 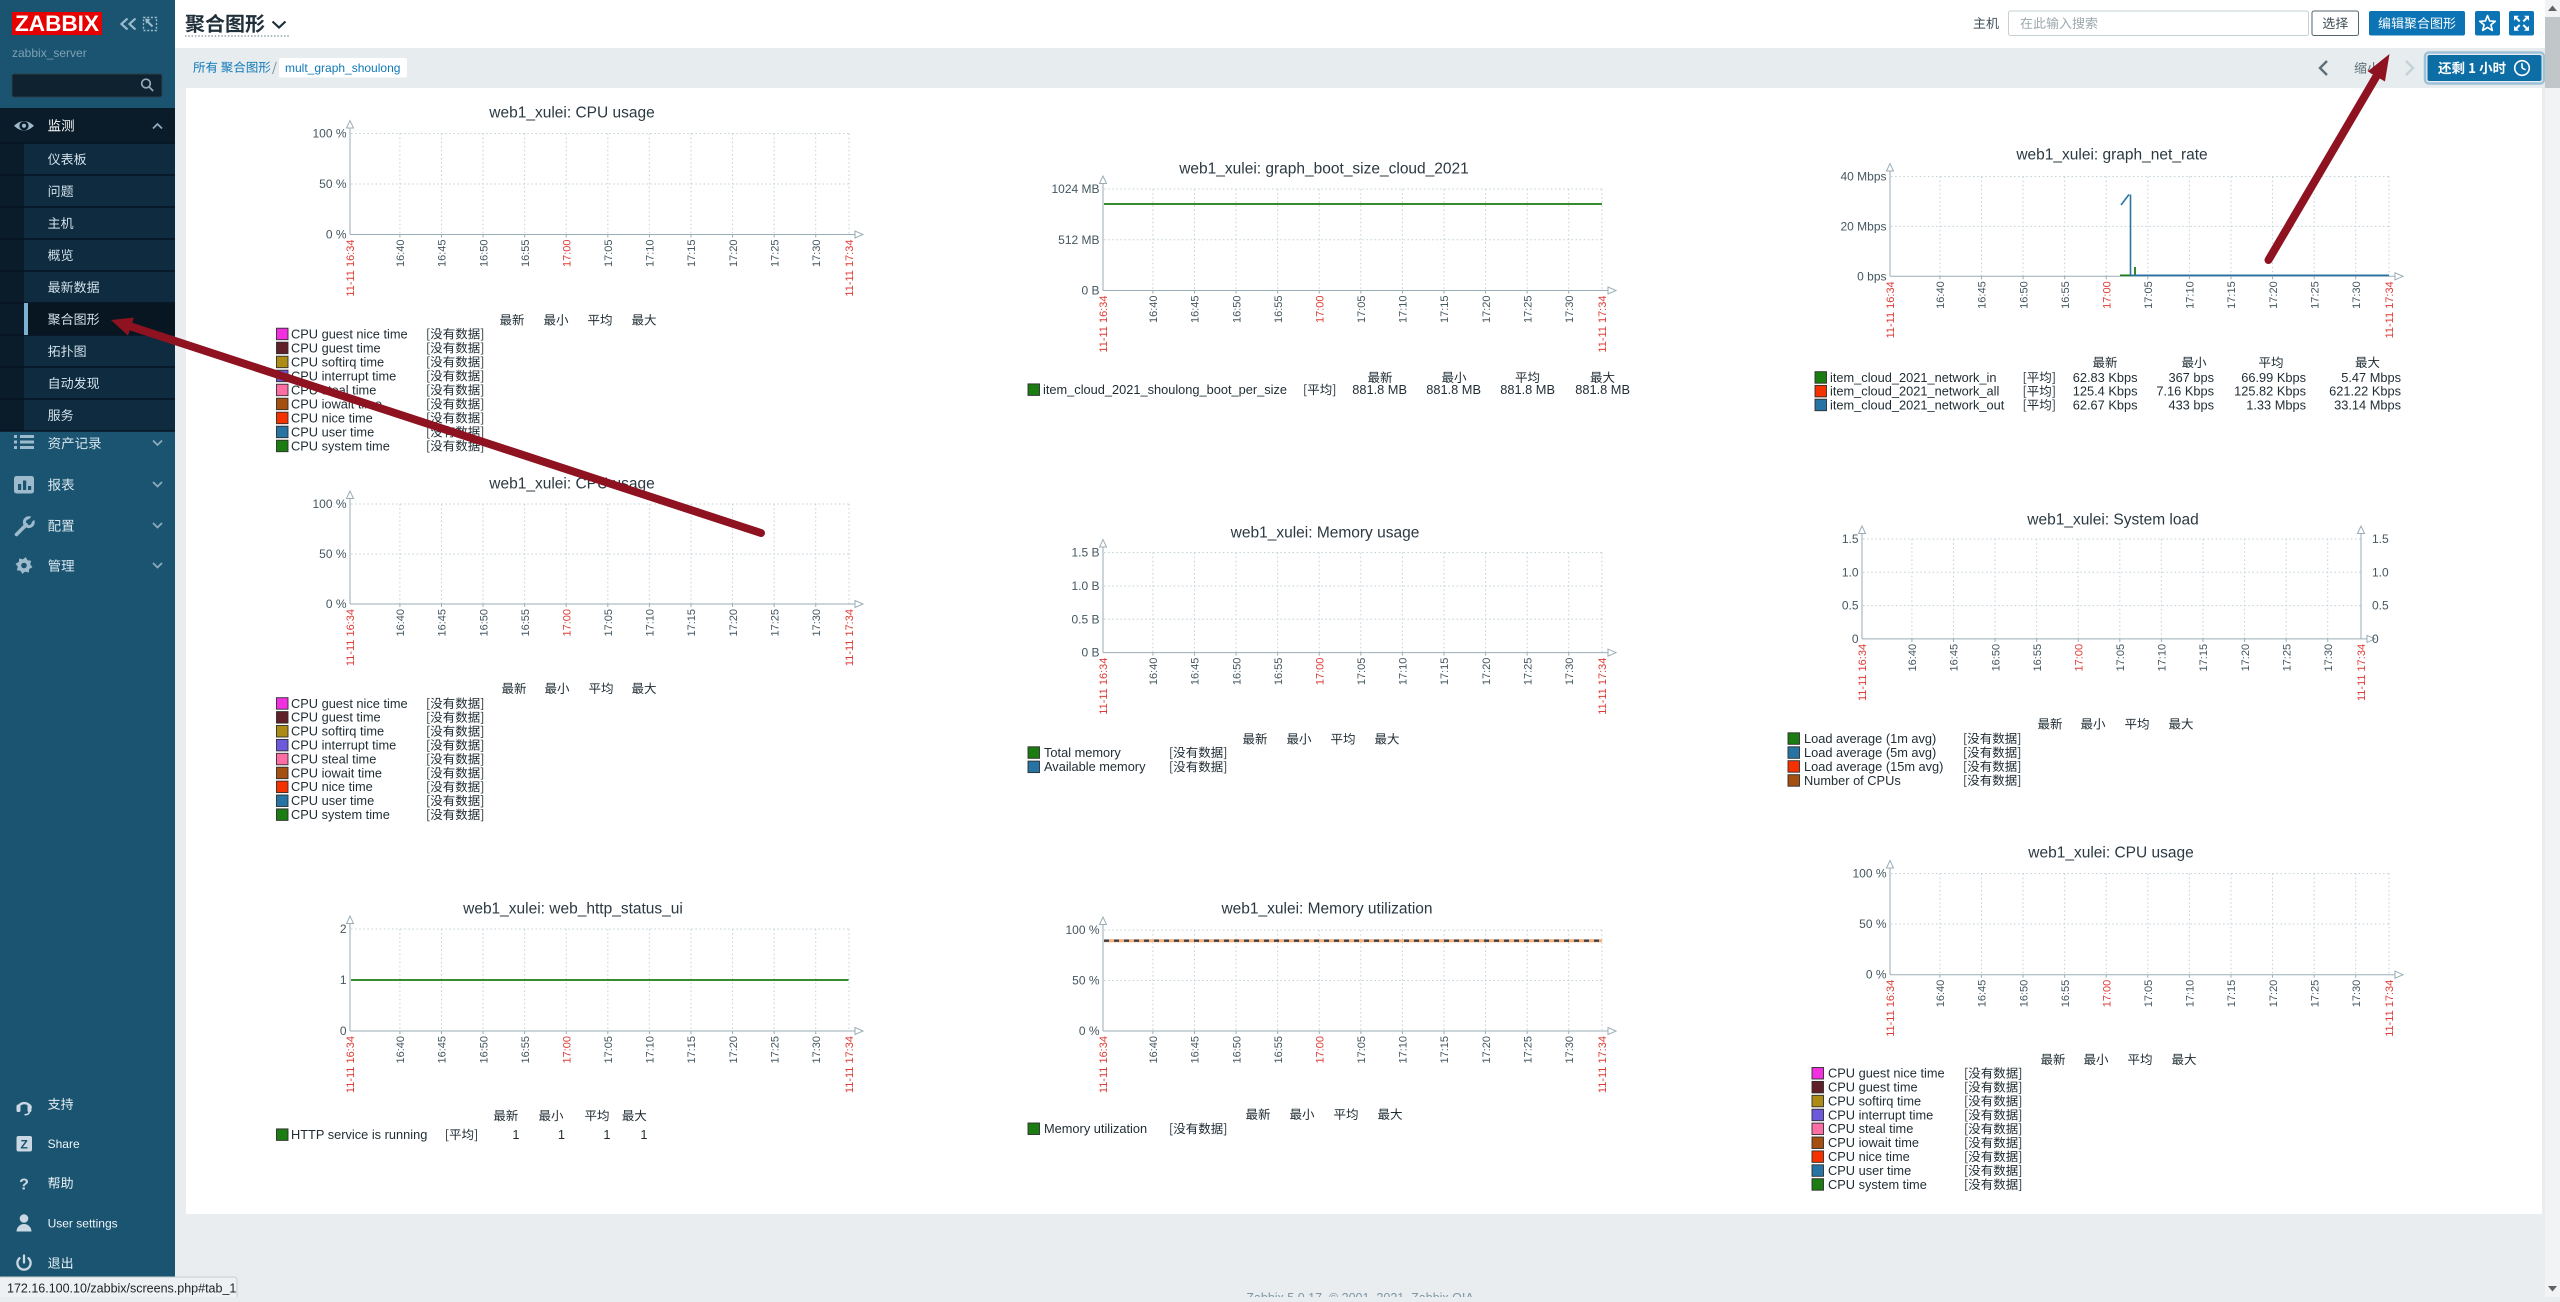 I want to click on svg-text: 125.4 Kbps, so click(x=2105, y=391).